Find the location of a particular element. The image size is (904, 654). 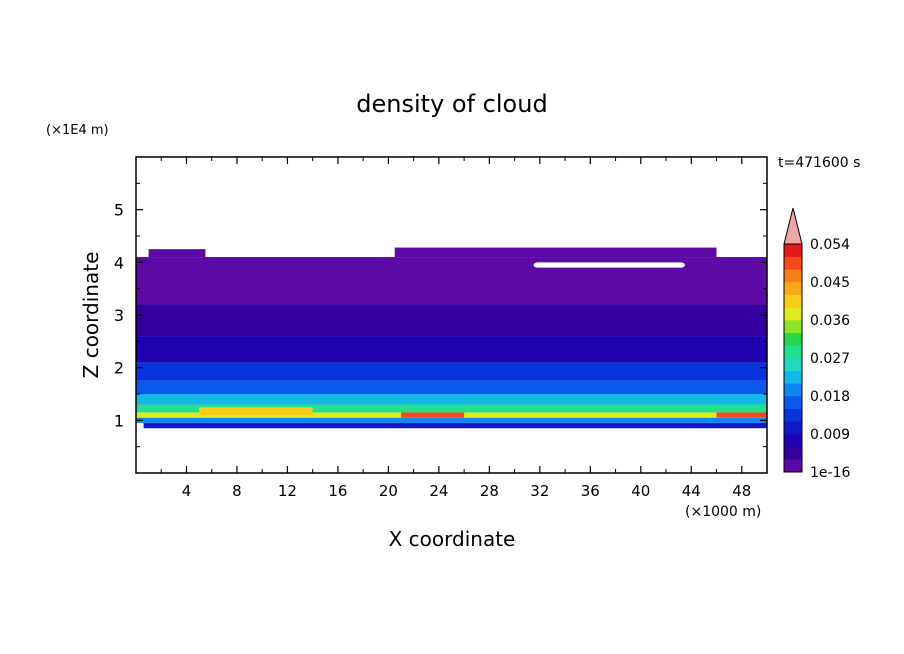

x-tick-label-20: 20 is located at coordinates (388, 491).